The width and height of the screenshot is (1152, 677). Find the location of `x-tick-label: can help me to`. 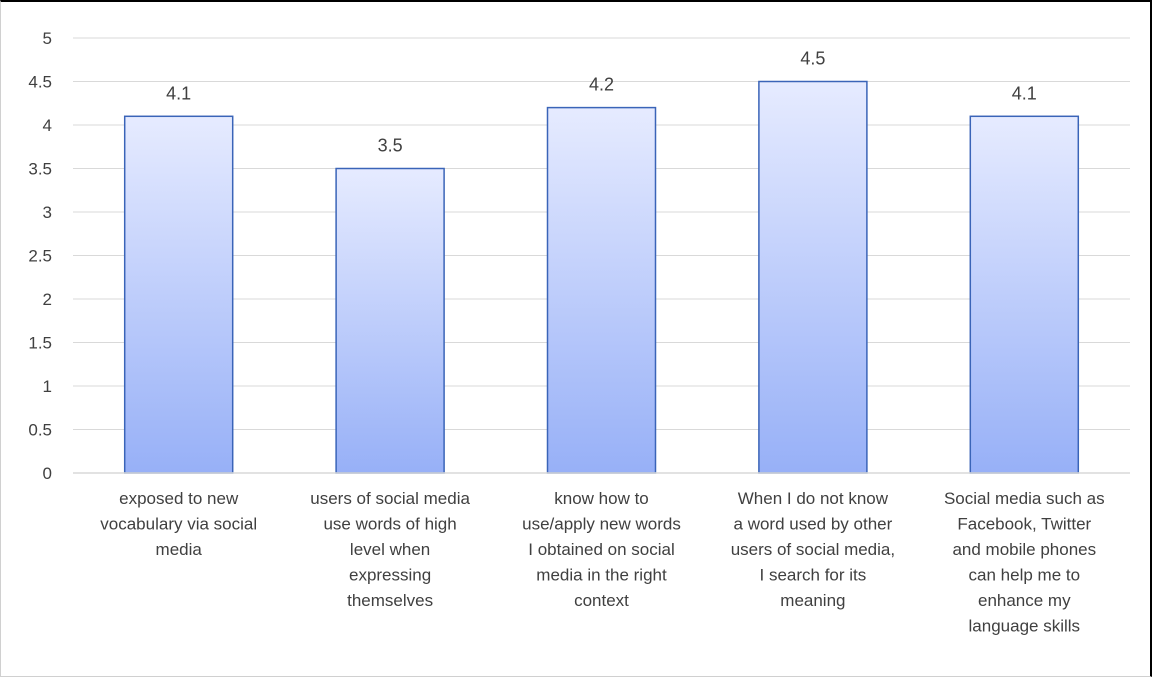

x-tick-label: can help me to is located at coordinates (1025, 575).